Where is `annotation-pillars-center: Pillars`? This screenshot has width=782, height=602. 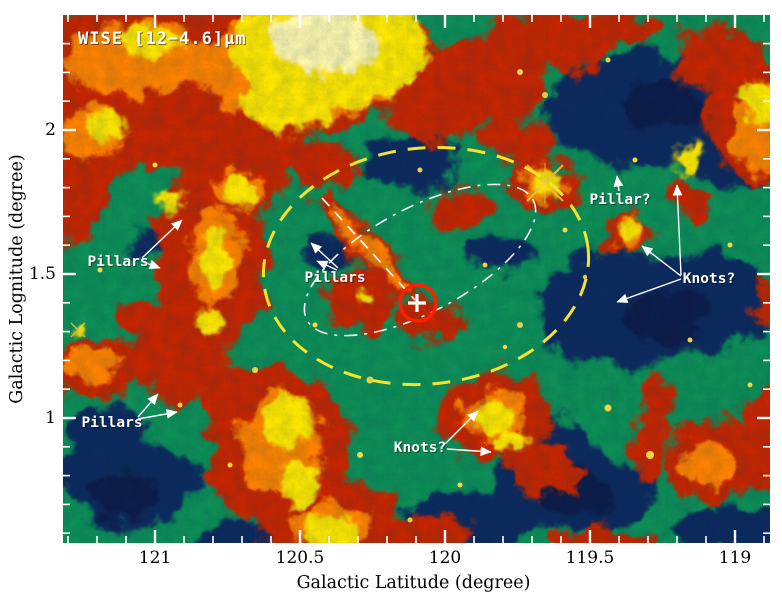
annotation-pillars-center: Pillars is located at coordinates (334, 278).